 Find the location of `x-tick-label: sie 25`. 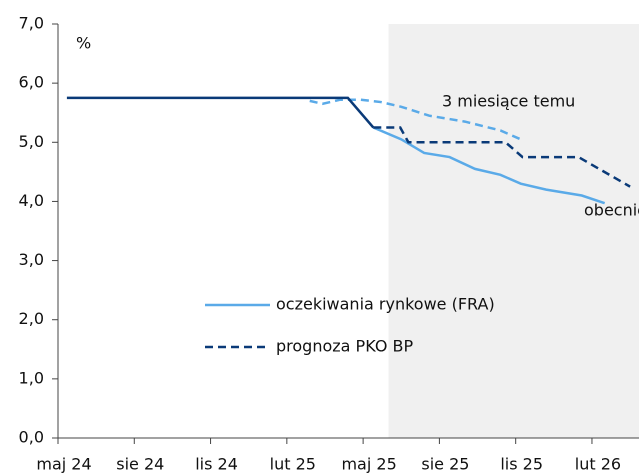

x-tick-label: sie 25 is located at coordinates (445, 464).